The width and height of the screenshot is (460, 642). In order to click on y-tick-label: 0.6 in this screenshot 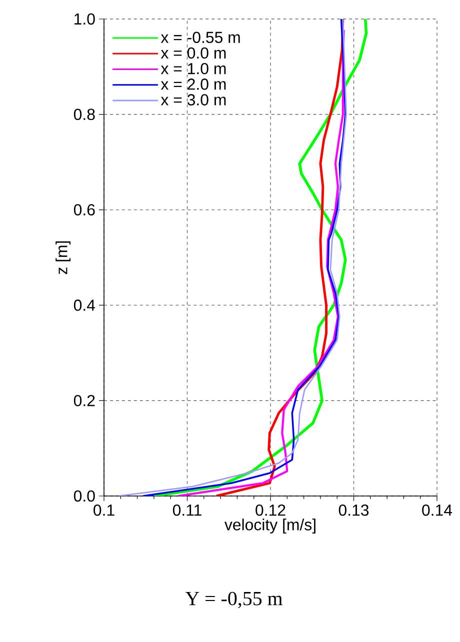, I will do `click(84, 210)`.